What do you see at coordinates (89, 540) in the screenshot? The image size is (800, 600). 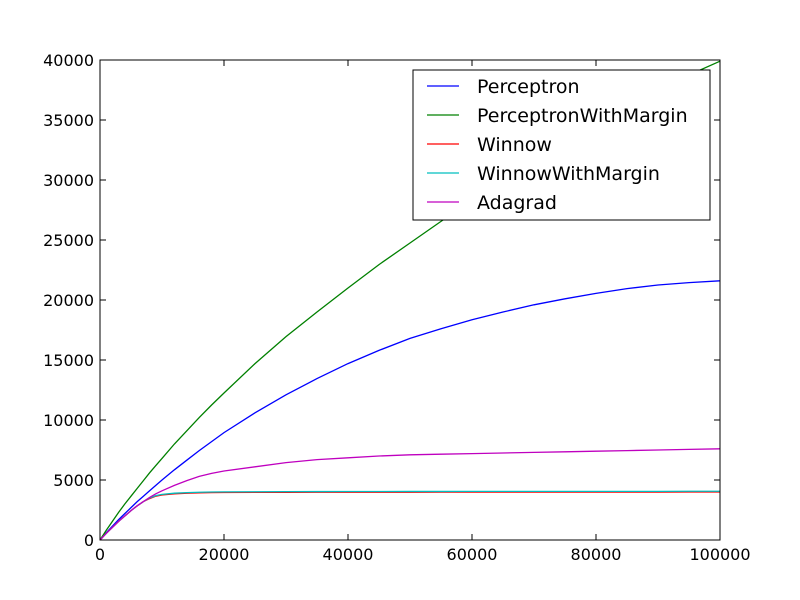 I see `y-tick-label: 0` at bounding box center [89, 540].